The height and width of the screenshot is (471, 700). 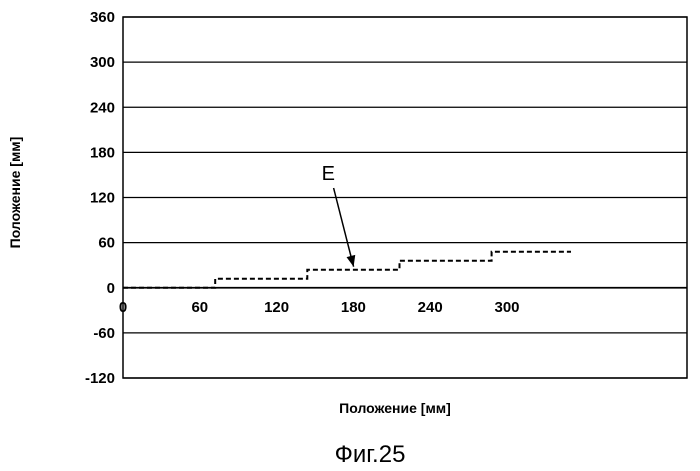 What do you see at coordinates (102, 17) in the screenshot?
I see `y-tick-label: 360` at bounding box center [102, 17].